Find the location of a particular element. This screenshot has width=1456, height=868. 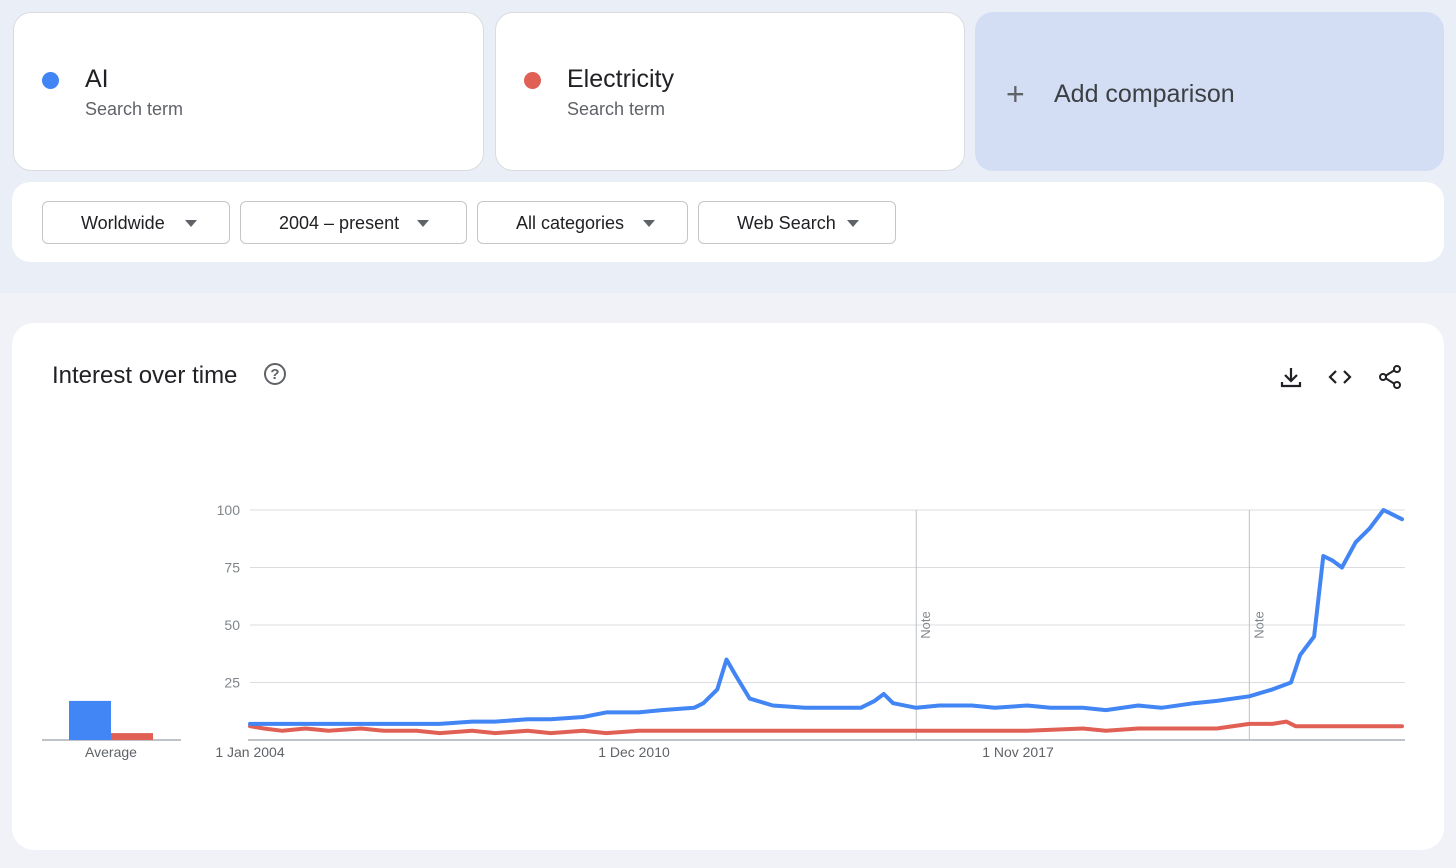

search-type-filter-dropdown: Web Search is located at coordinates (797, 222).